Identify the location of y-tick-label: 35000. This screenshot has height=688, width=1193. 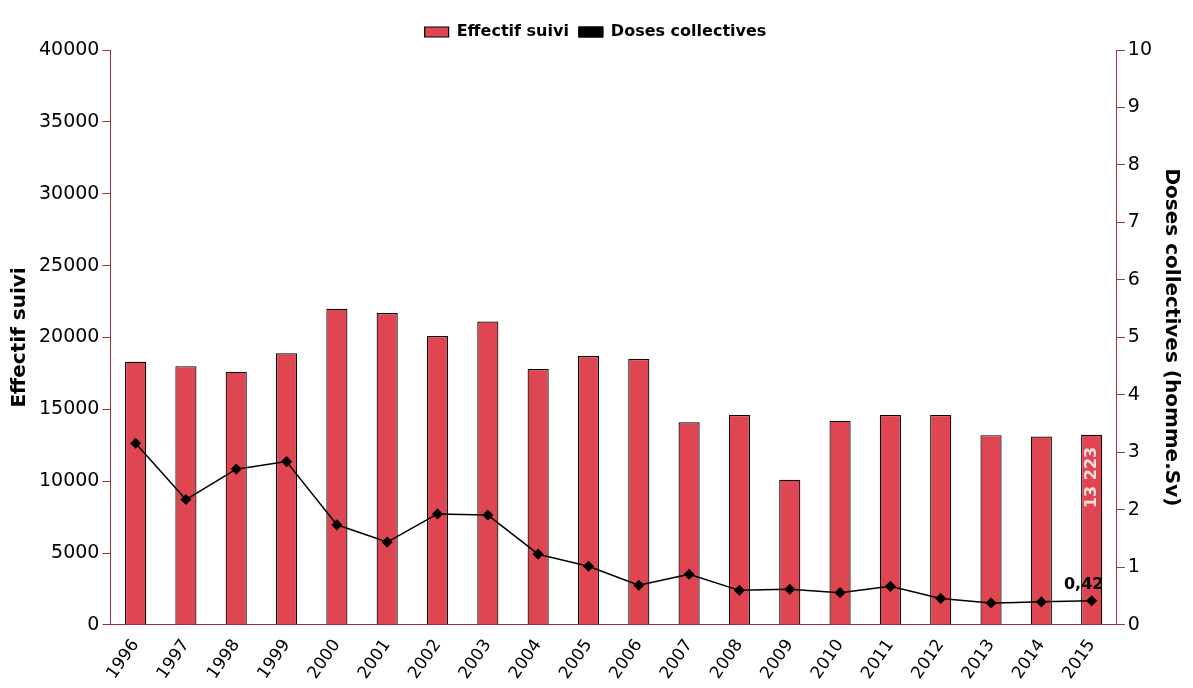
(69, 119).